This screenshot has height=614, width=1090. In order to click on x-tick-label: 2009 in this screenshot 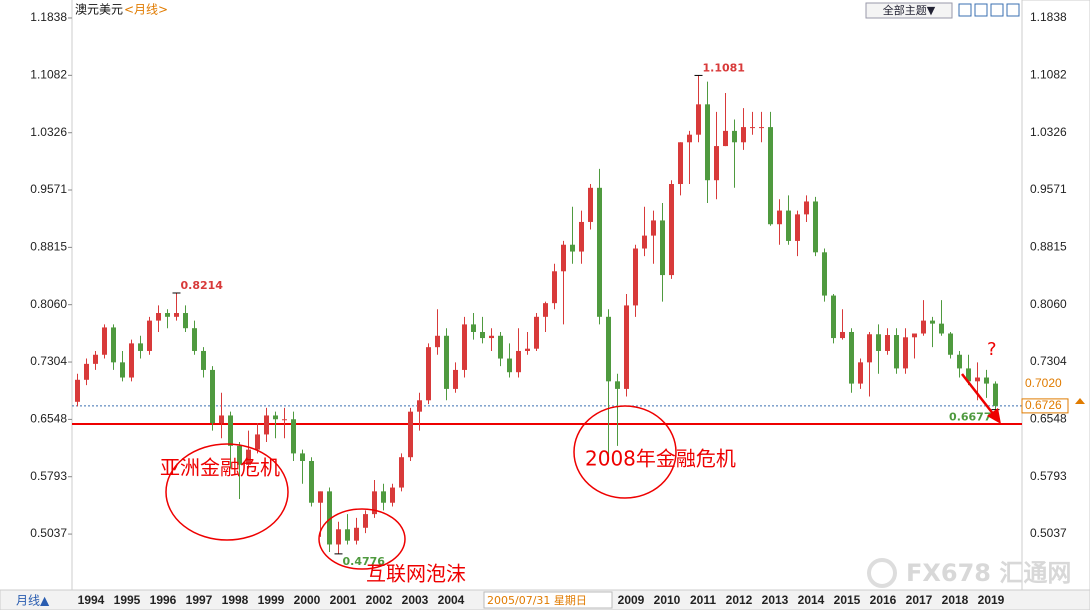, I will do `click(631, 600)`.